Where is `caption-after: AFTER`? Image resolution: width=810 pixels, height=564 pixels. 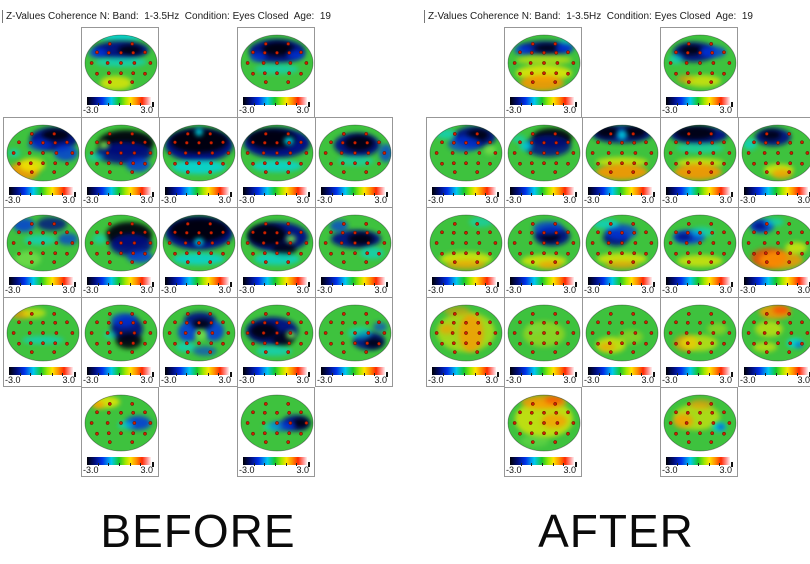
caption-after: AFTER is located at coordinates (616, 531).